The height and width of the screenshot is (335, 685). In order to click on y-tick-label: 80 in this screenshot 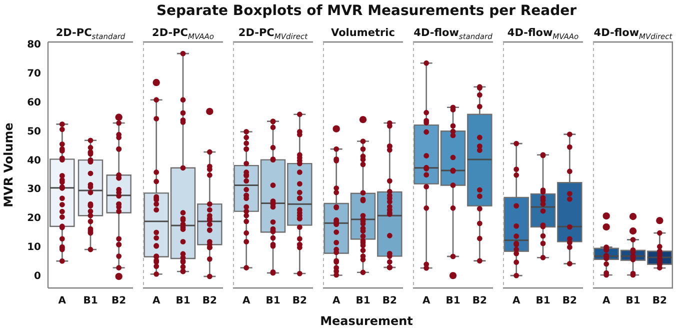, I will do `click(34, 44)`.